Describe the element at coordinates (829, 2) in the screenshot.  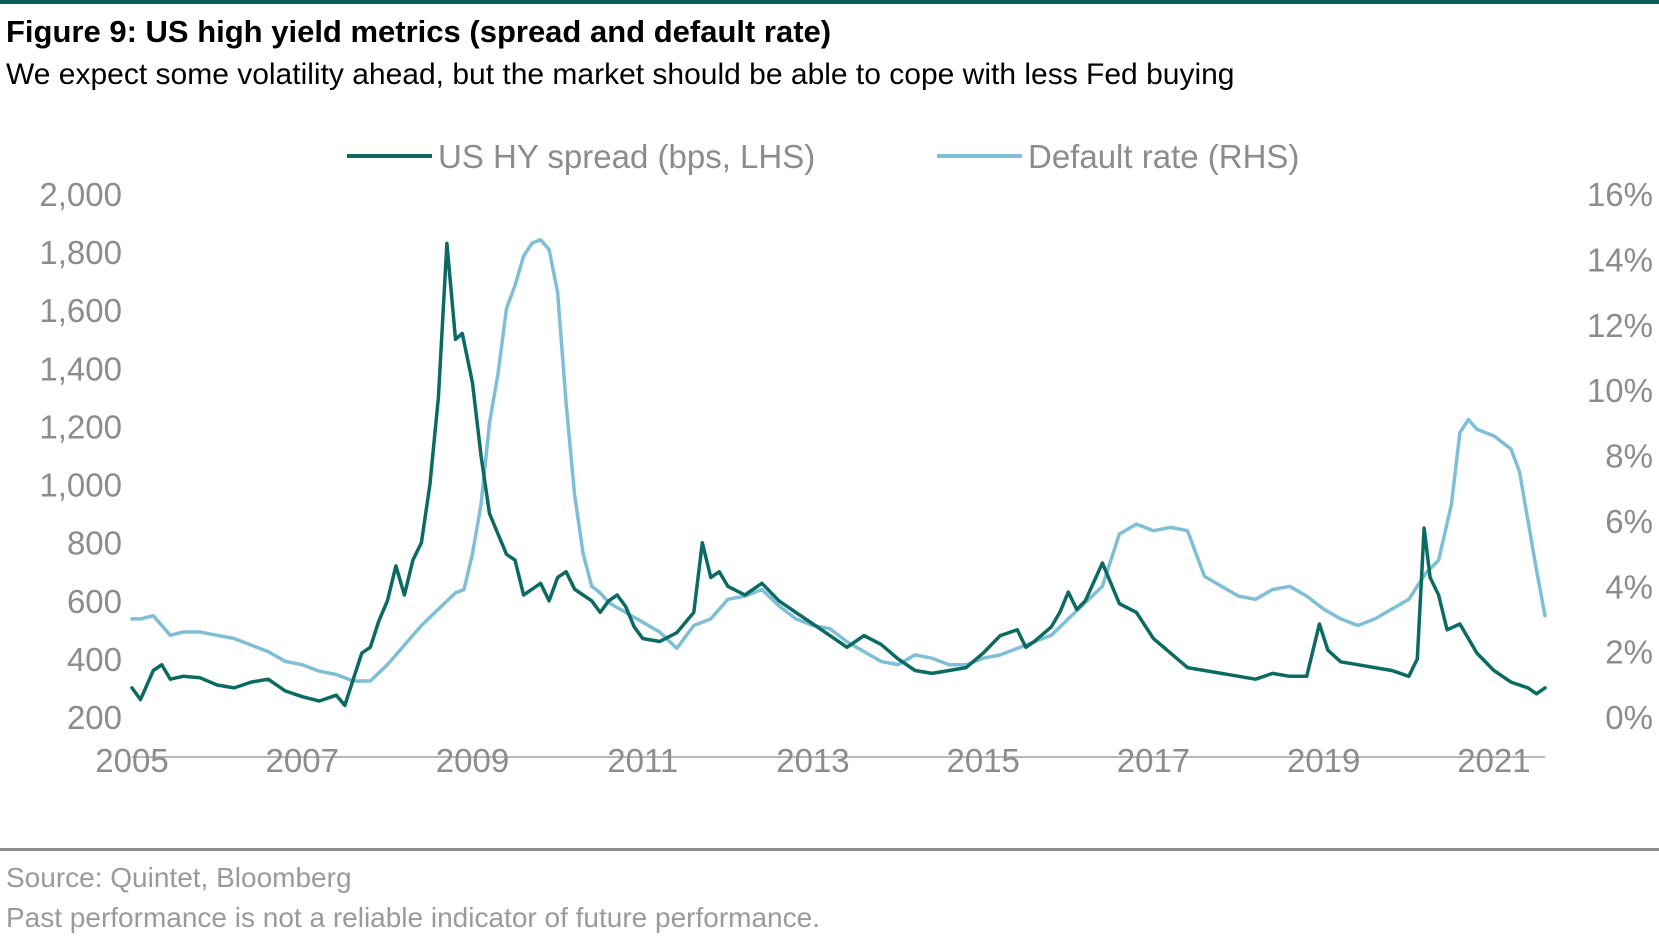
I see `top-rule` at that location.